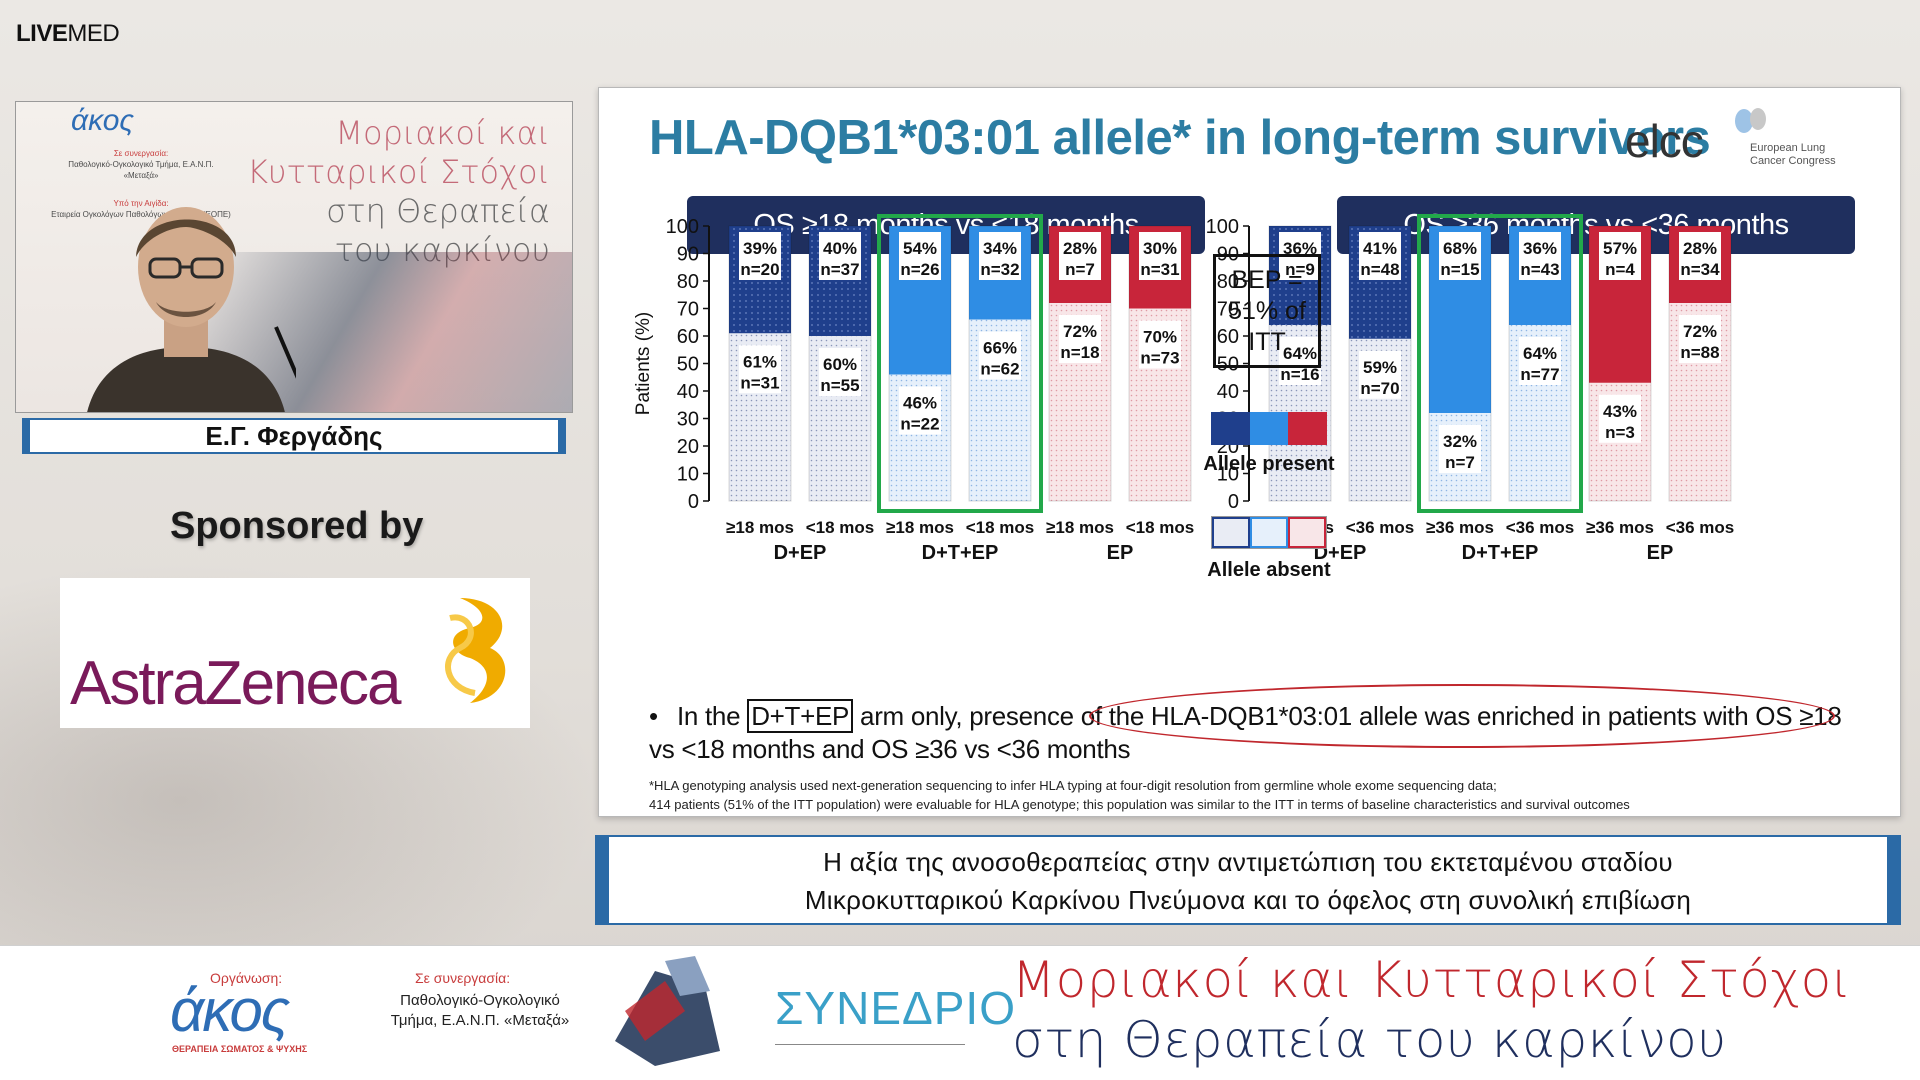 This screenshot has height=1080, width=1920. What do you see at coordinates (693, 502) in the screenshot?
I see `y-tick-label-0: 0` at bounding box center [693, 502].